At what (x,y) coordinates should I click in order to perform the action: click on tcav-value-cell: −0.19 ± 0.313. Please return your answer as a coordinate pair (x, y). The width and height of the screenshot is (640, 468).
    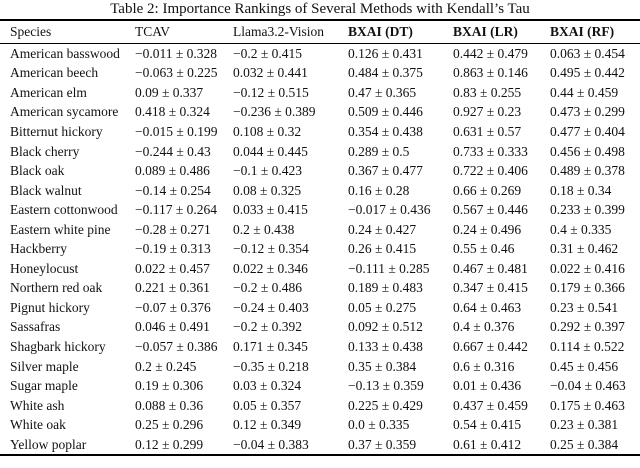
    Looking at the image, I should click on (173, 249).